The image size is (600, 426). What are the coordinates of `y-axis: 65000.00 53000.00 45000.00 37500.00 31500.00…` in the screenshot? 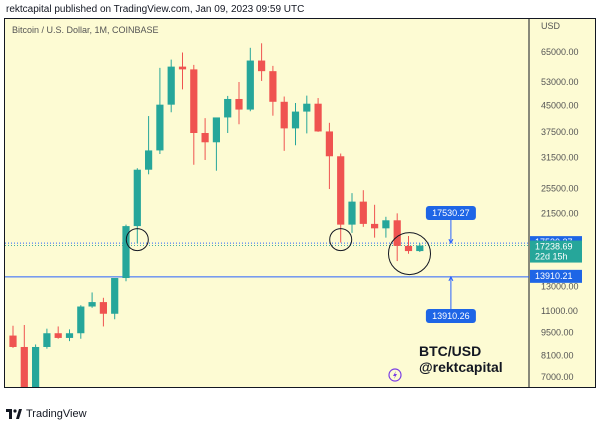 It's located at (560, 214).